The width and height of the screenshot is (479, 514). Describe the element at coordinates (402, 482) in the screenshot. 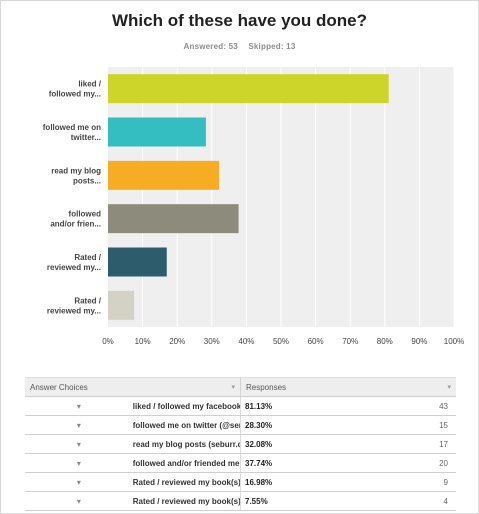

I see `response-count: 9` at that location.